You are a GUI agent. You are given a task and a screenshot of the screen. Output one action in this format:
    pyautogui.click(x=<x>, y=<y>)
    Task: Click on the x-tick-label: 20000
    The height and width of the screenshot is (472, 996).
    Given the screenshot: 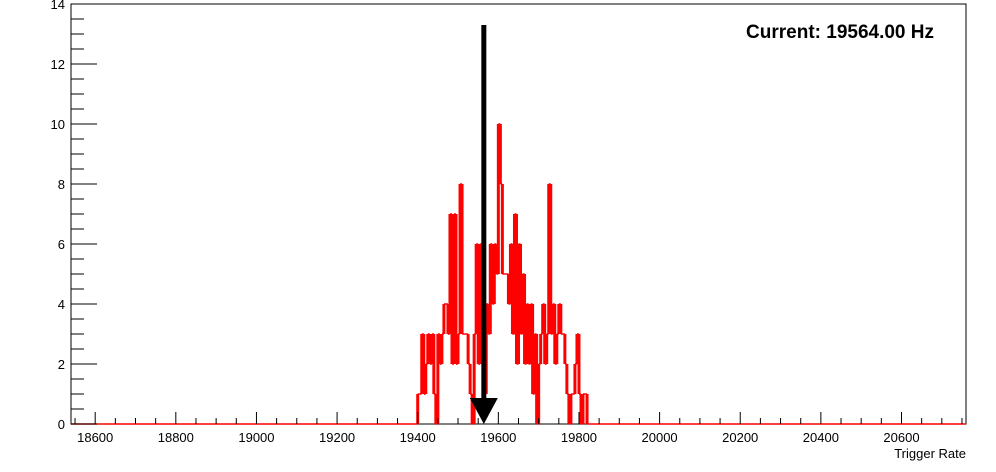 What is the action you would take?
    pyautogui.click(x=660, y=437)
    